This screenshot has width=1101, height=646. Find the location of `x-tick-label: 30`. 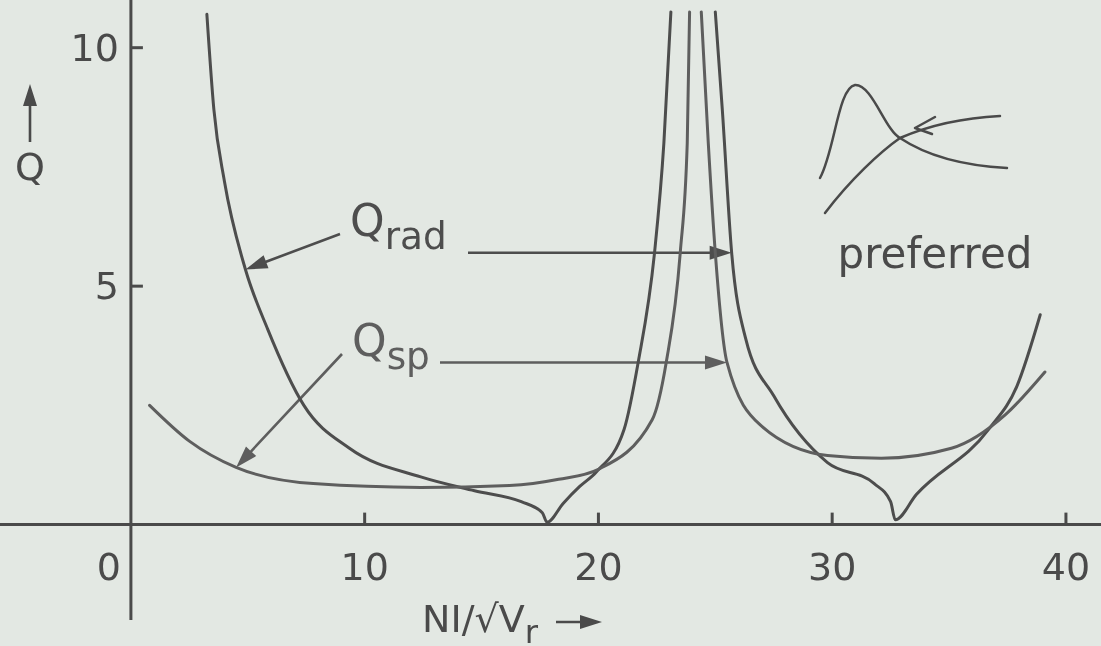

x-tick-label: 30 is located at coordinates (832, 566).